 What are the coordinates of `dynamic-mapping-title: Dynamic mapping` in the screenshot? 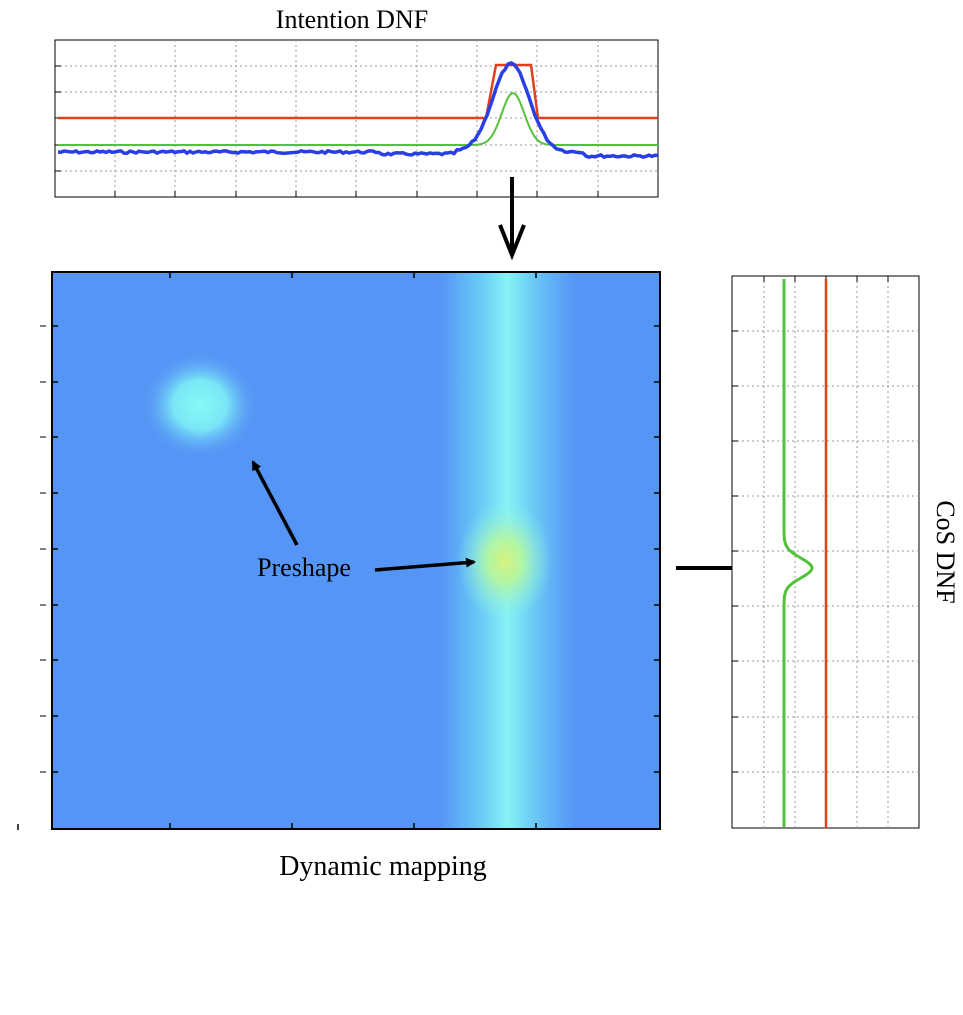 It's located at (383, 866).